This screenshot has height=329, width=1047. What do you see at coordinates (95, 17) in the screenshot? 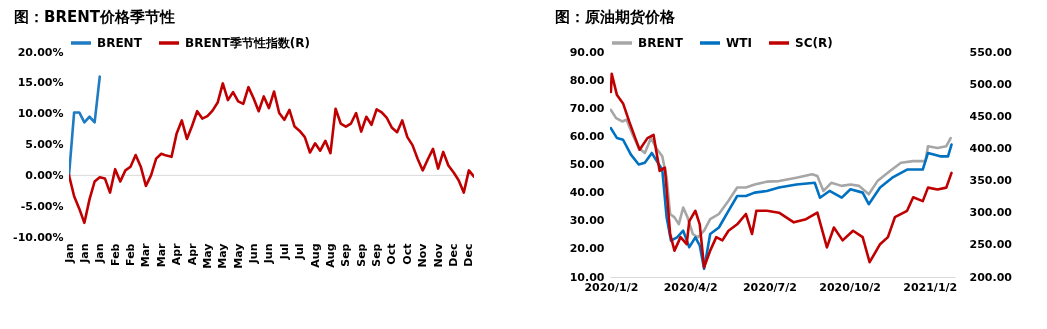
I see `chart-title: 图：BRENT价格季节性` at bounding box center [95, 17].